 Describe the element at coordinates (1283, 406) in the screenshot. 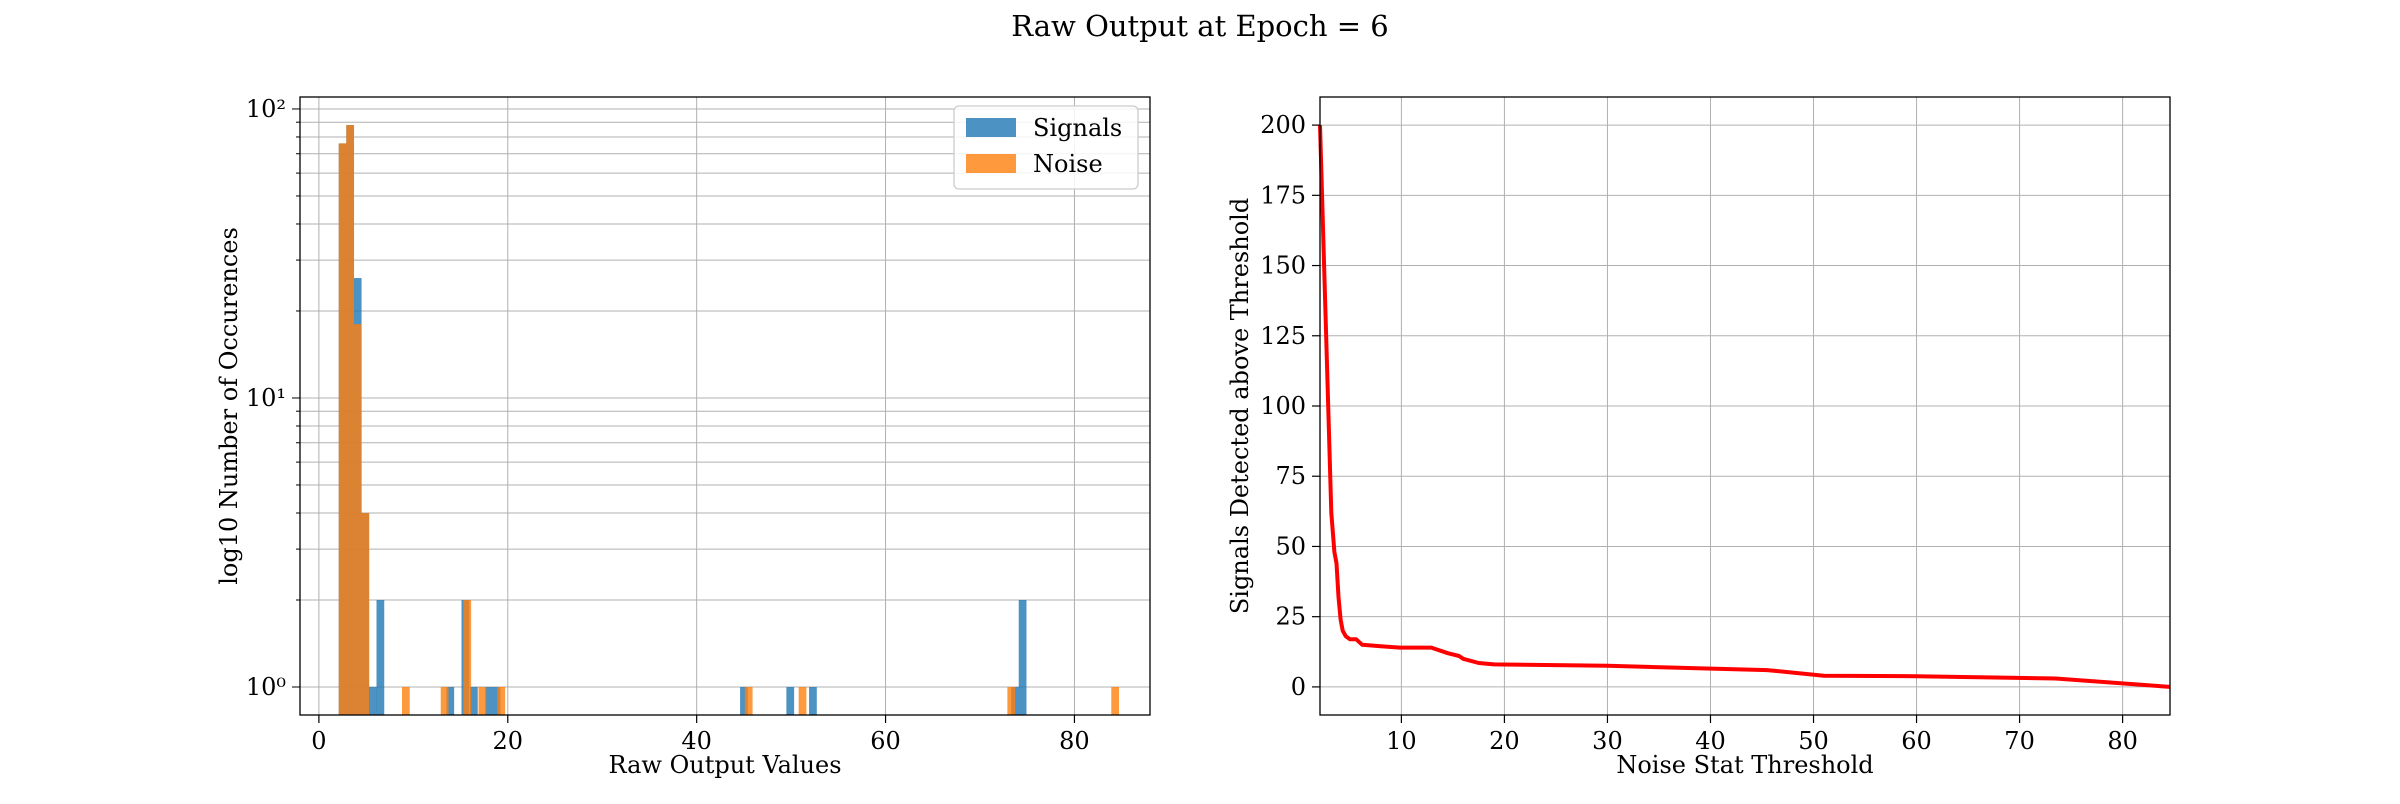

I see `y-tick-label: 100` at that location.